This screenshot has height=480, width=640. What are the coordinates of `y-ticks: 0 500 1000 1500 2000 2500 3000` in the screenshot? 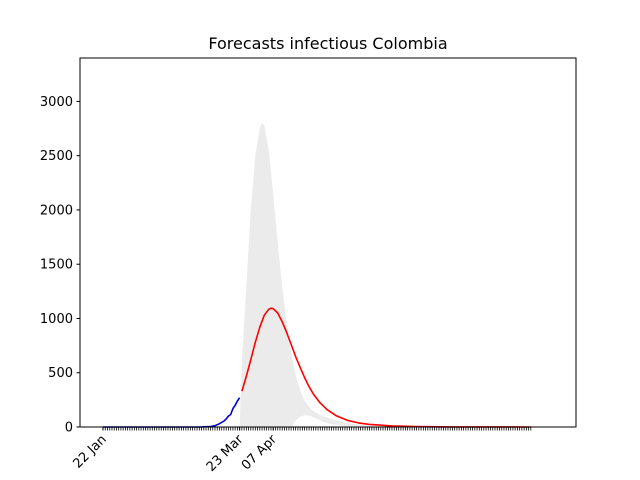 It's located at (60, 265).